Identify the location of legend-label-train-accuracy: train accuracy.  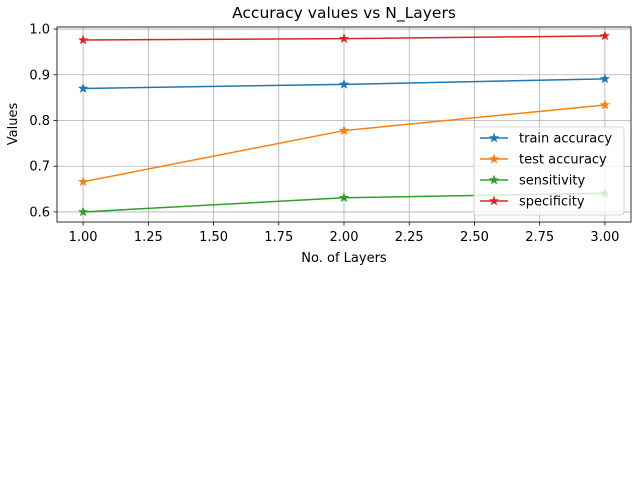
(565, 139).